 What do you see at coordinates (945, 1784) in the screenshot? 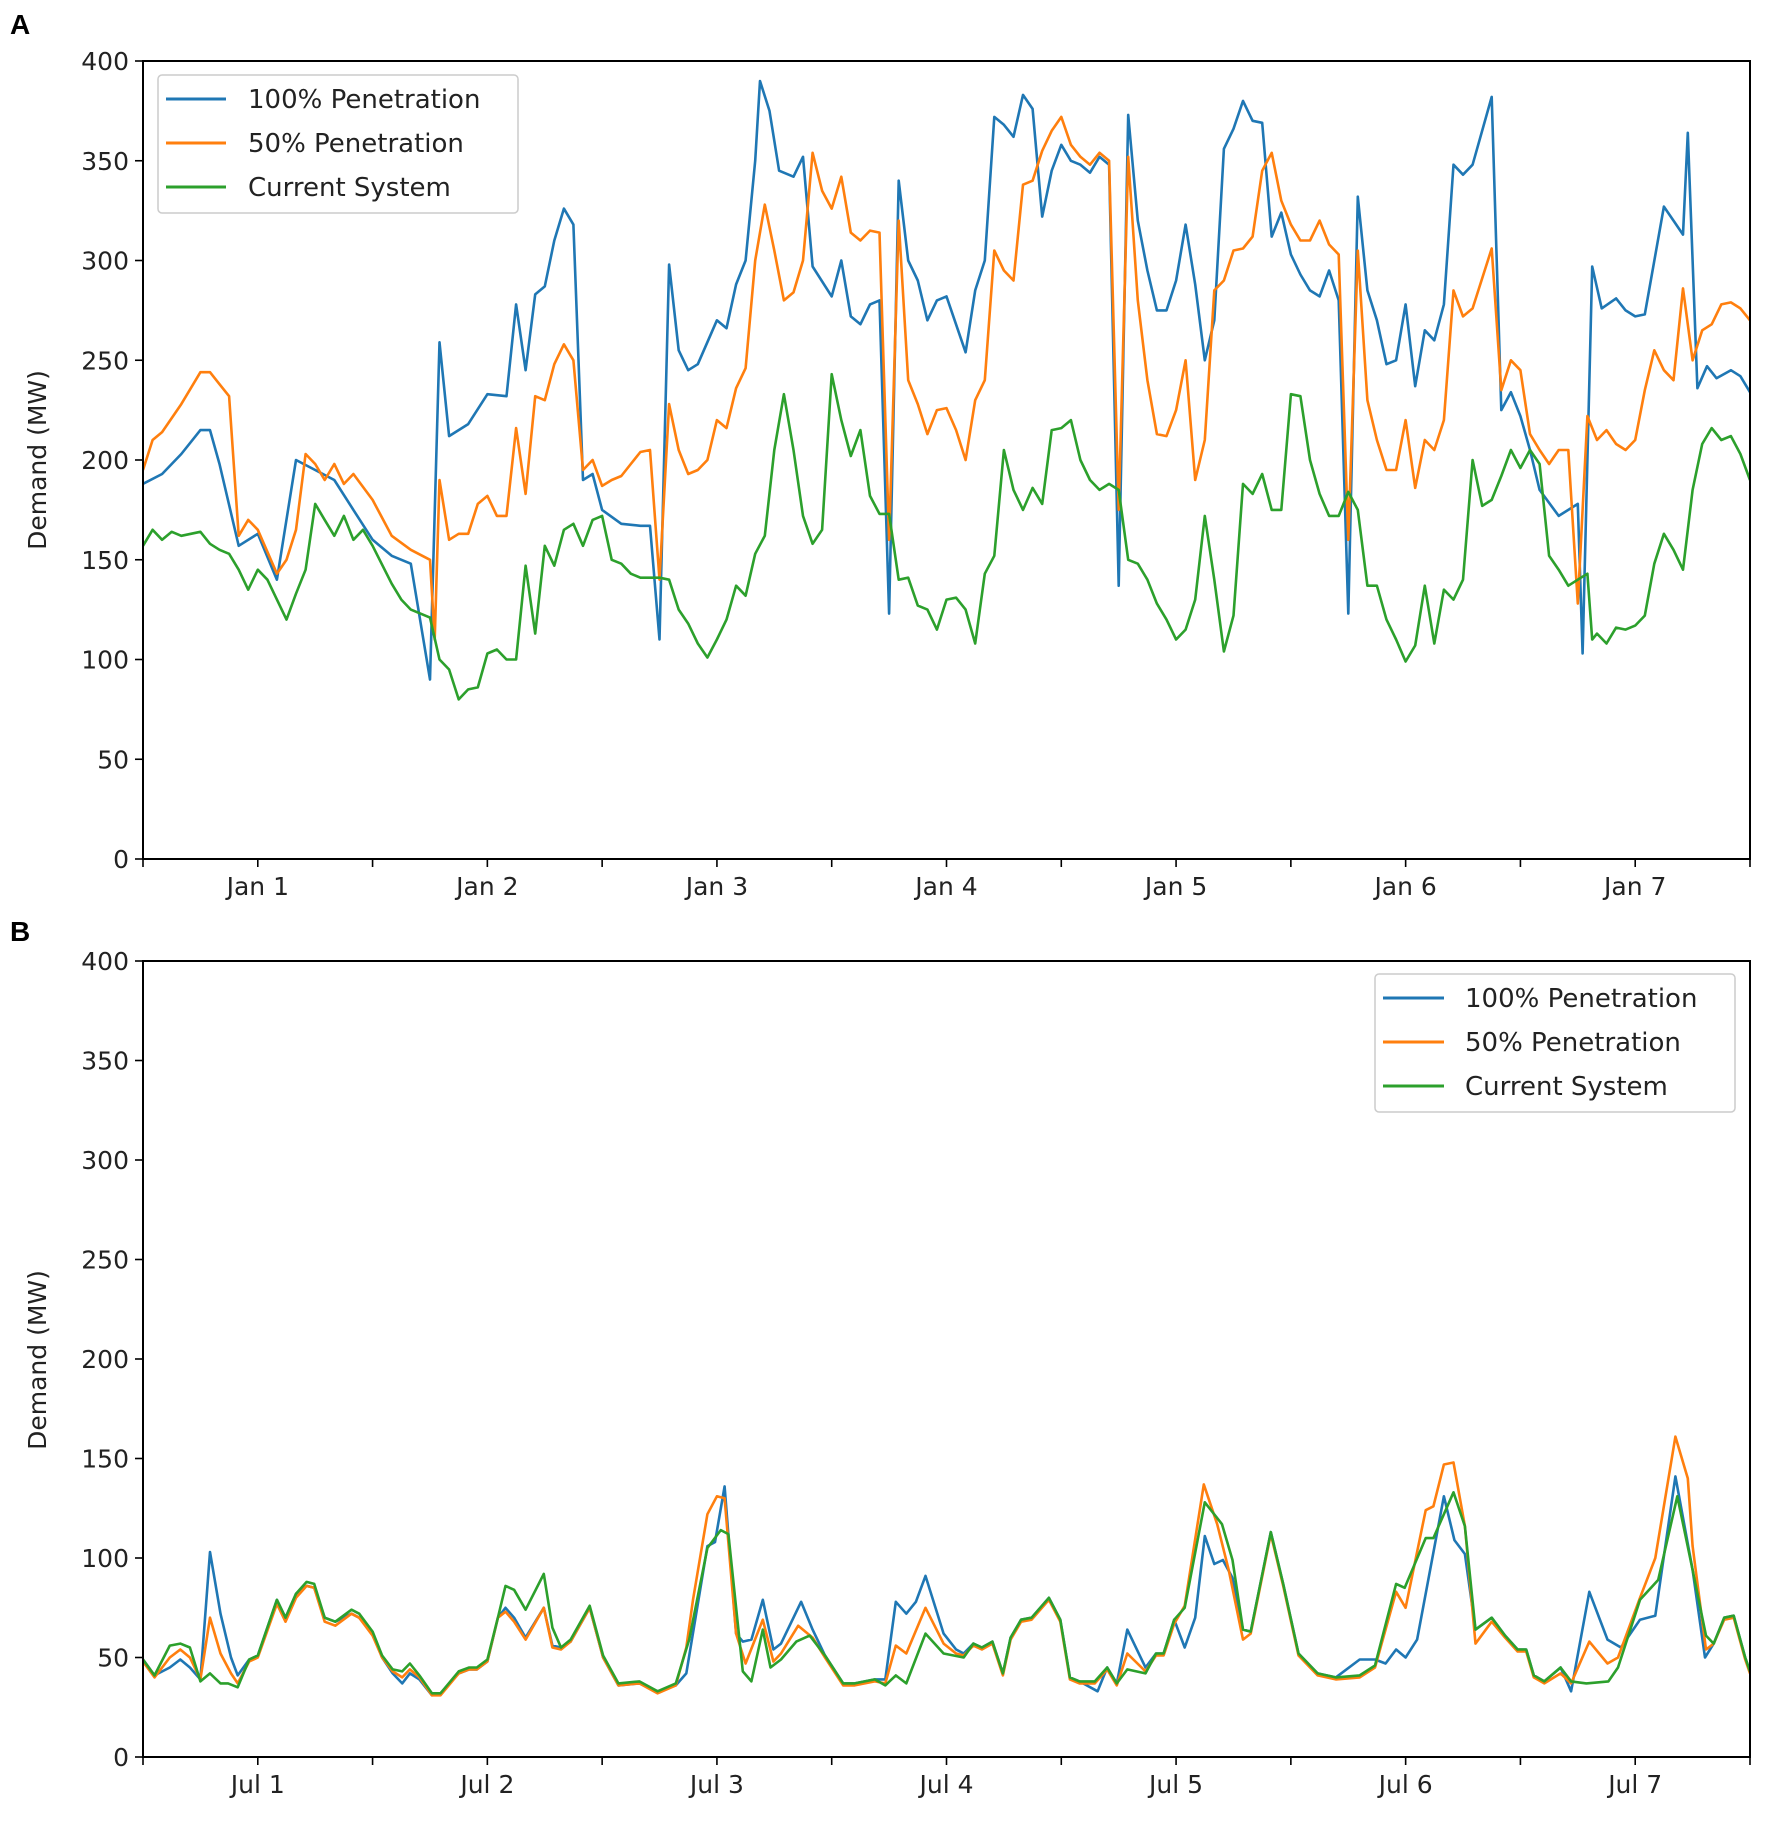
I see `x-tick-label: Jul 4` at bounding box center [945, 1784].